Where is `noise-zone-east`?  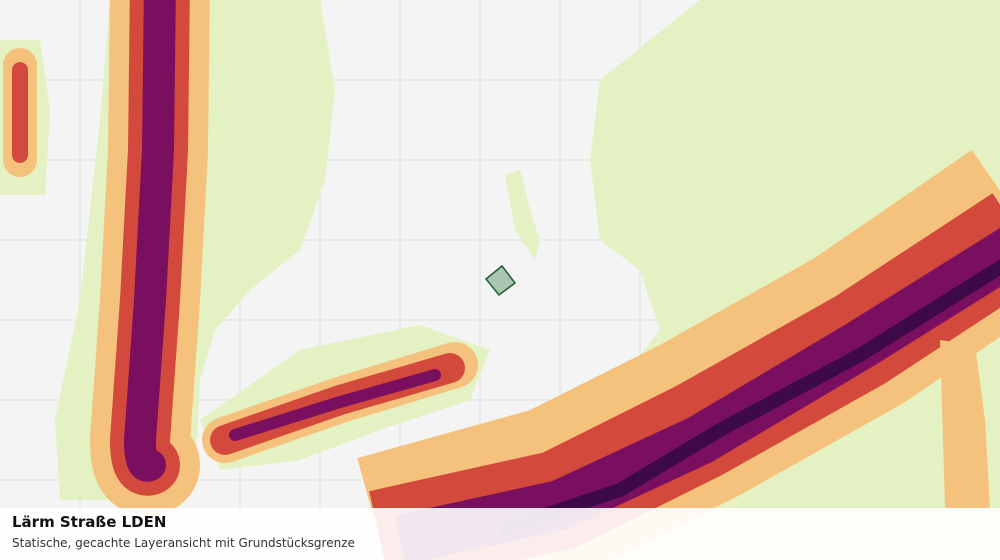
noise-zone-east is located at coordinates (965, 424).